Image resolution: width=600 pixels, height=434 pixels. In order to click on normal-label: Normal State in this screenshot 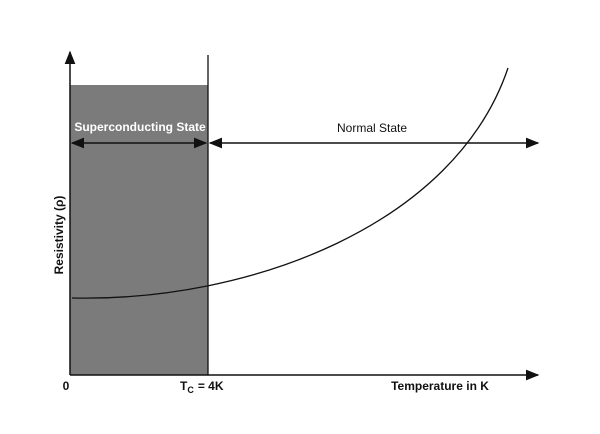, I will do `click(372, 128)`.